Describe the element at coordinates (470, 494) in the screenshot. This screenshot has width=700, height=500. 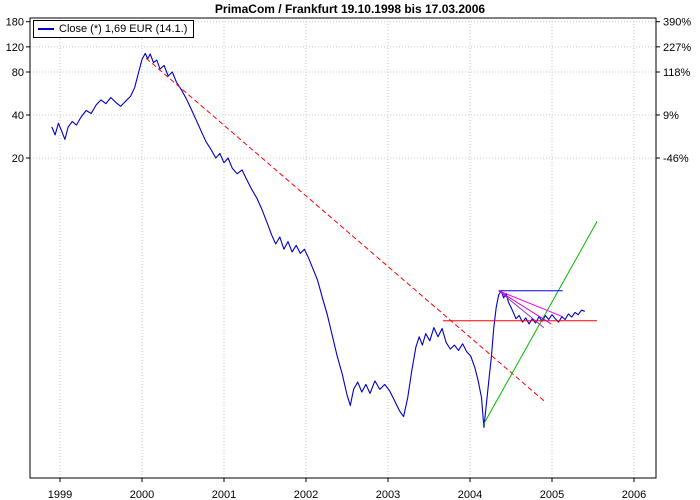
I see `x-tick-label: 2004` at that location.